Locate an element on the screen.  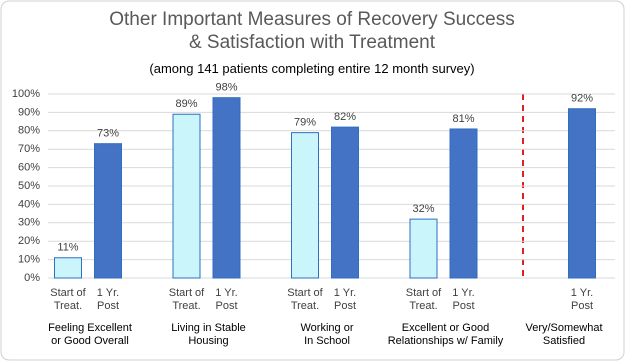
y-tick-label: 90% is located at coordinates (29, 112).